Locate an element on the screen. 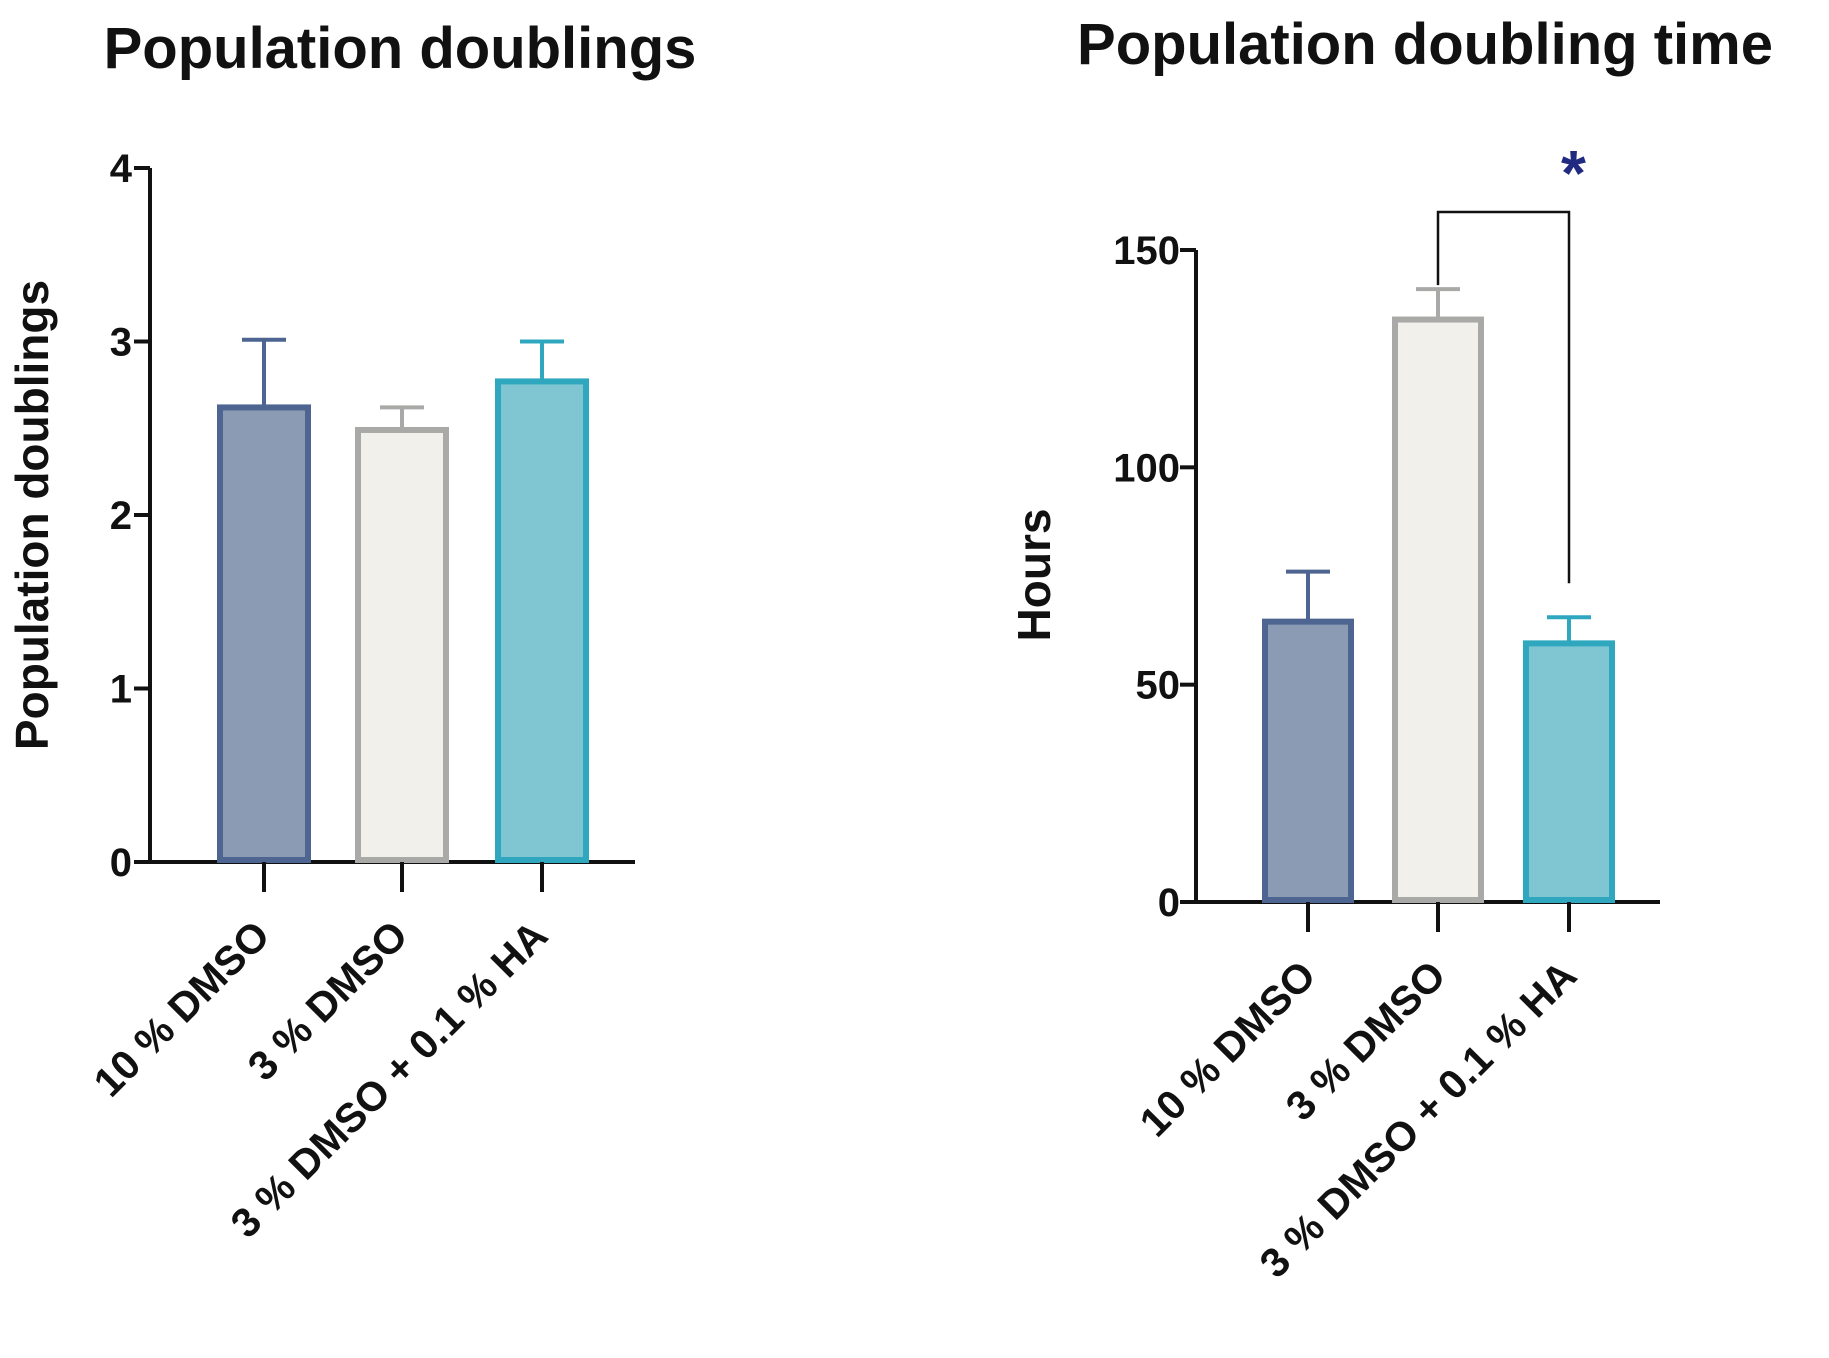 This screenshot has height=1358, width=1829. y-tick-label: 4 is located at coordinates (121, 169).